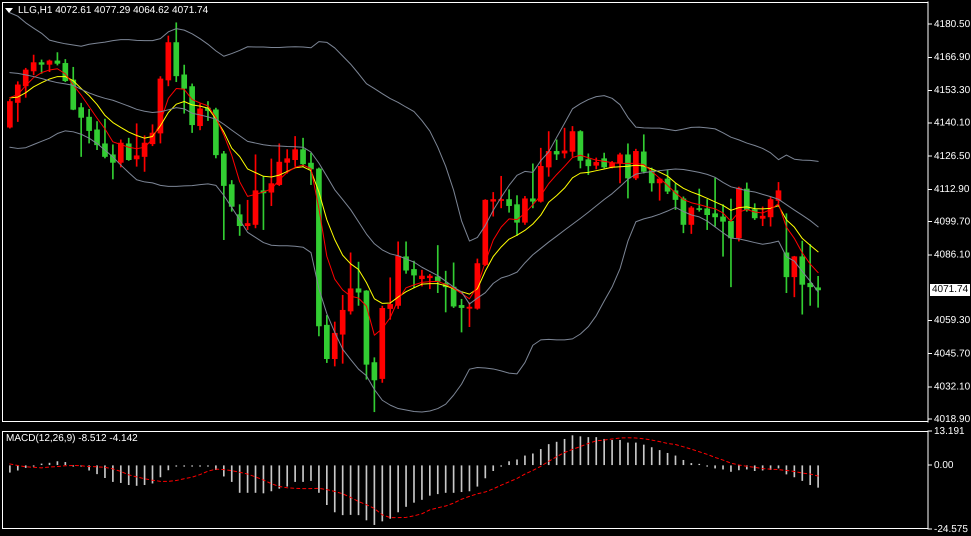 This screenshot has width=971, height=536. I want to click on y-tick-label: 4045.70, so click(952, 354).